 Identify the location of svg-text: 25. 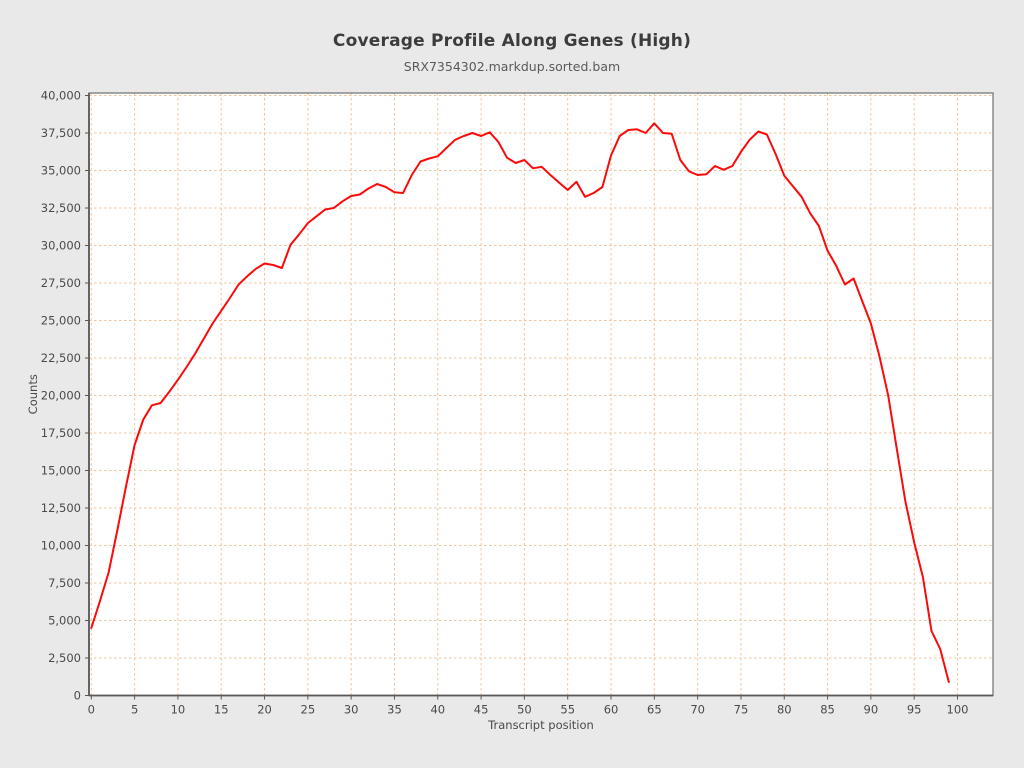
(308, 710).